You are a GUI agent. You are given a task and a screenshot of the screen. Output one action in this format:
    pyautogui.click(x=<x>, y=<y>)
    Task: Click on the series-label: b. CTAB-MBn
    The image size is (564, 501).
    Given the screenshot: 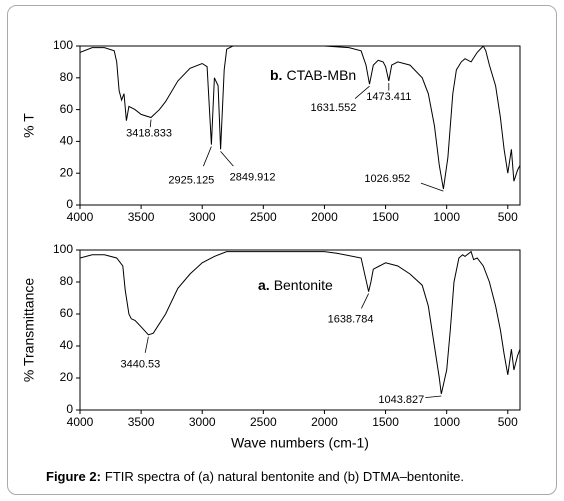 What is the action you would take?
    pyautogui.click(x=313, y=75)
    